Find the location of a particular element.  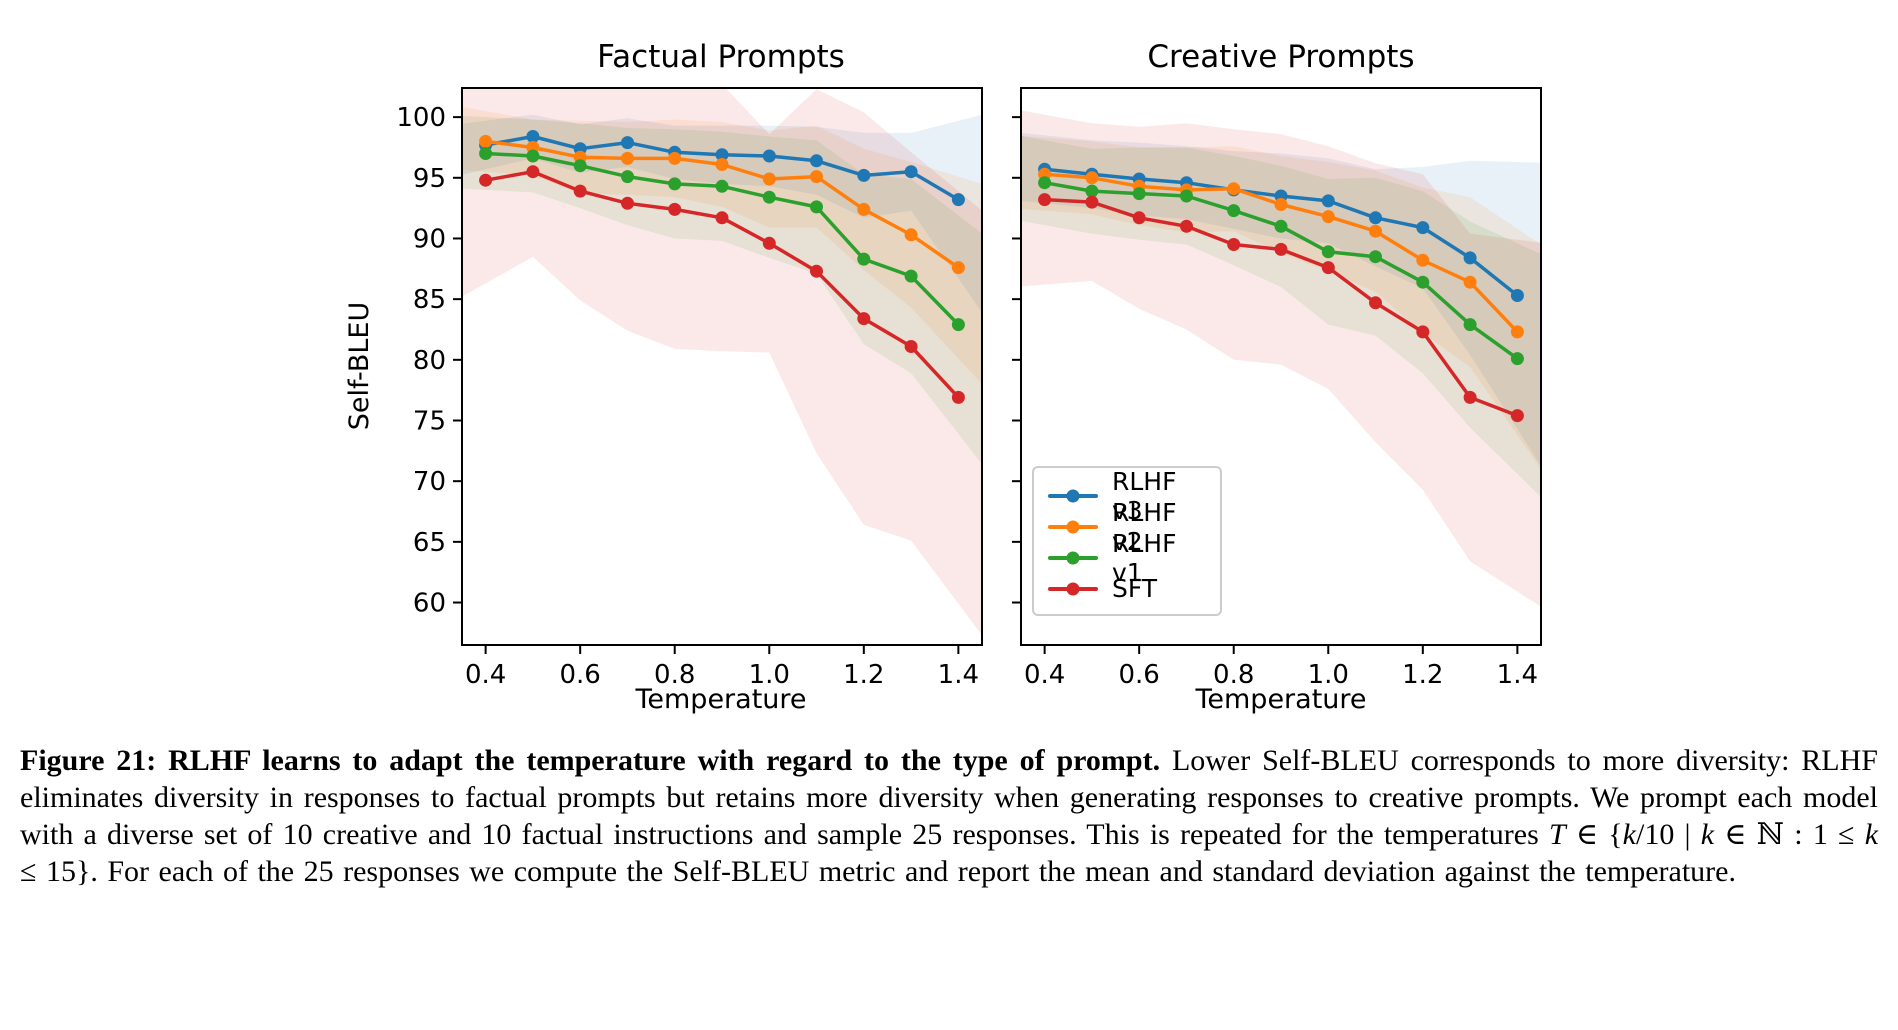

legend-item-rlhf-v1: RLHF v1 is located at coordinates (1127, 558).